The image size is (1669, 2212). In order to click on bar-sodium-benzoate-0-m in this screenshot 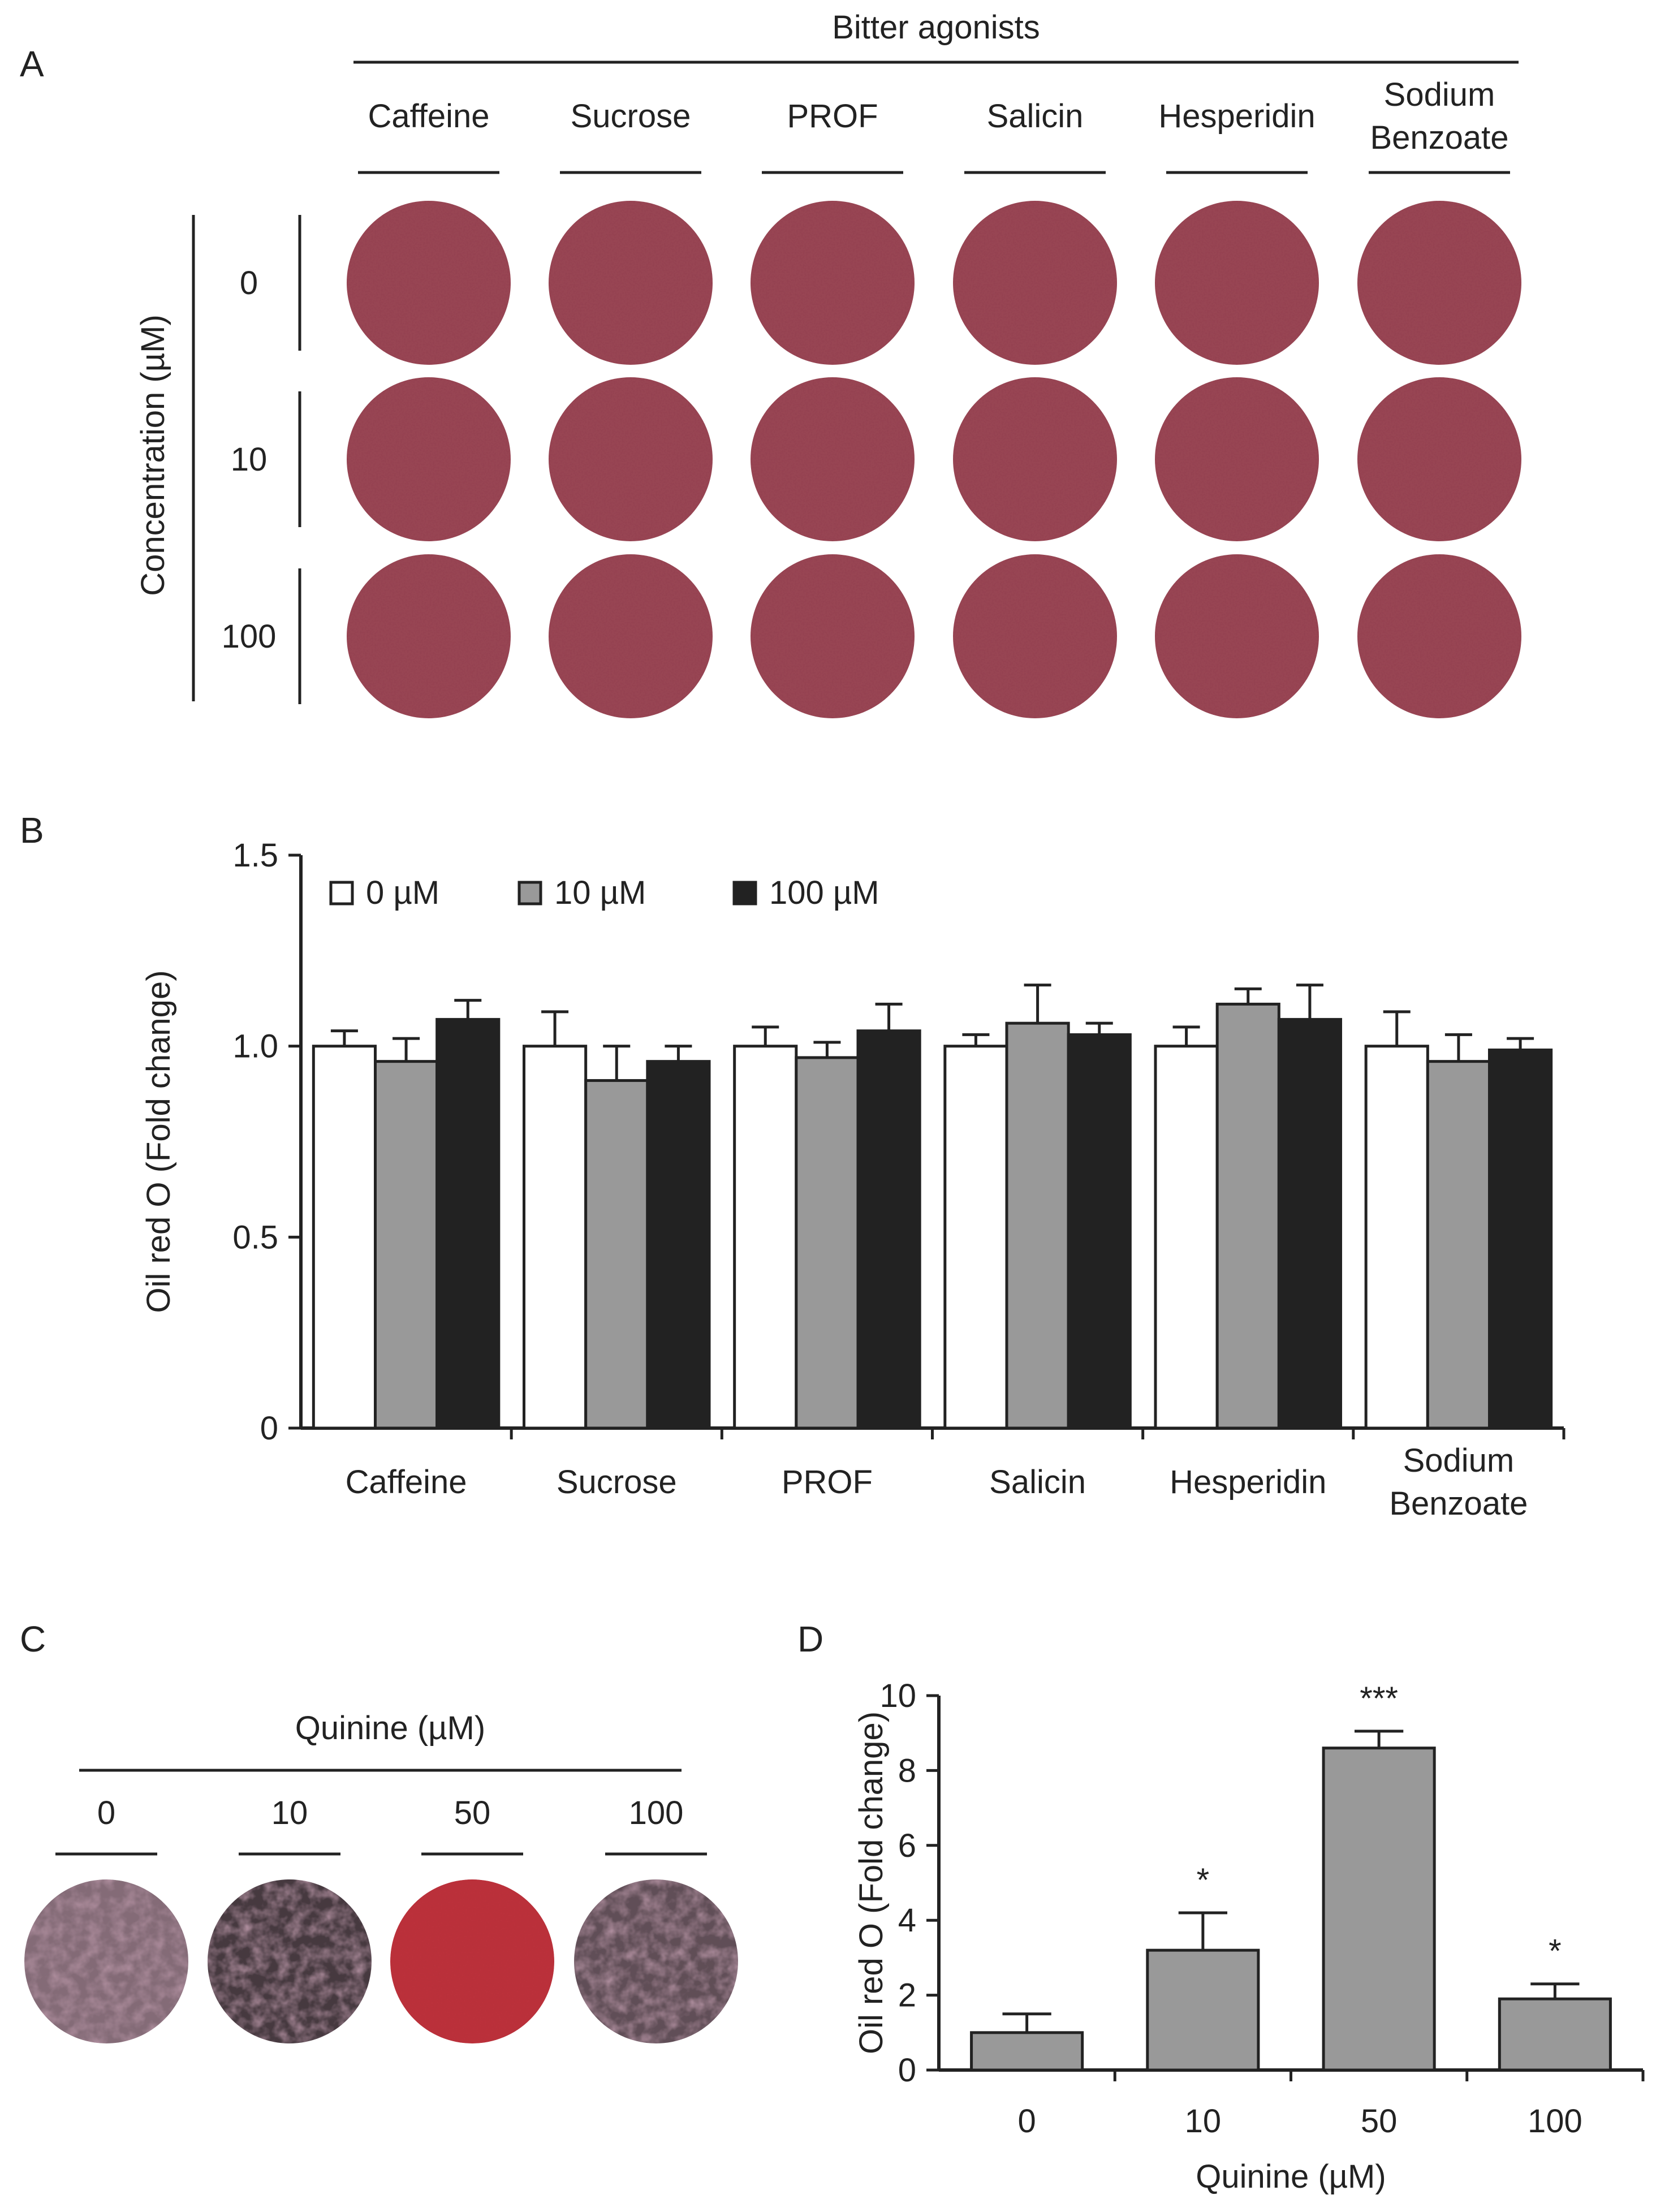, I will do `click(1396, 1237)`.